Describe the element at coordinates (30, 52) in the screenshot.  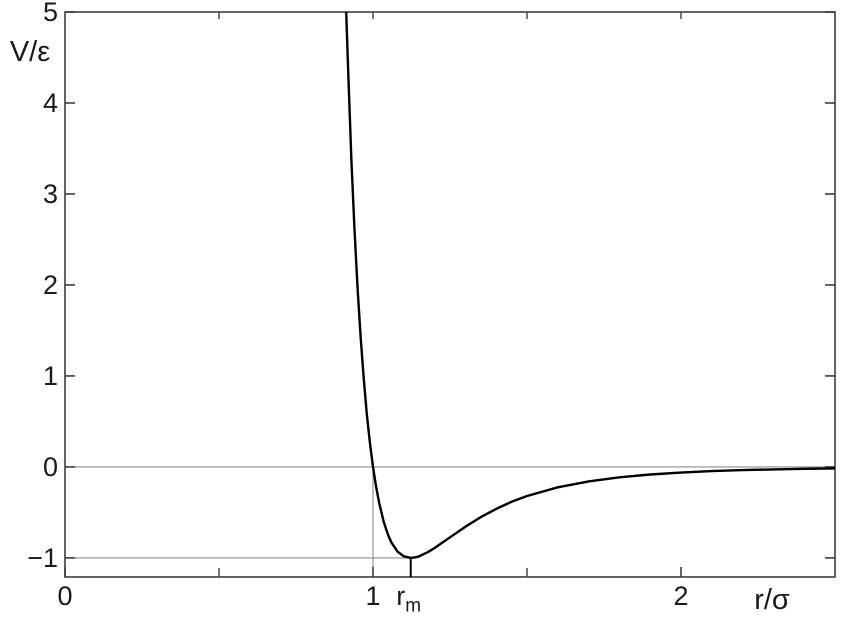
I see `y-axis-label: V/ε` at that location.